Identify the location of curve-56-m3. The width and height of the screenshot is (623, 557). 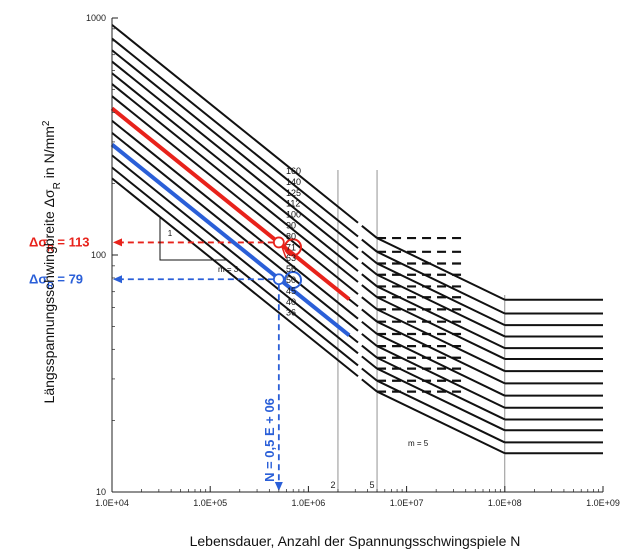
(235, 232).